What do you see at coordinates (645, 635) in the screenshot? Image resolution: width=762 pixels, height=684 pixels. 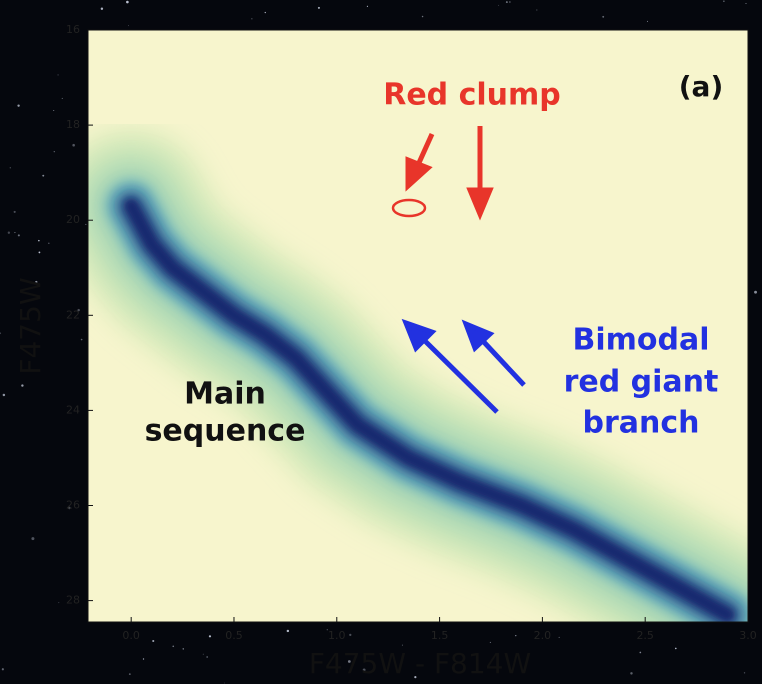 I see `x-tick-label: 2.5` at bounding box center [645, 635].